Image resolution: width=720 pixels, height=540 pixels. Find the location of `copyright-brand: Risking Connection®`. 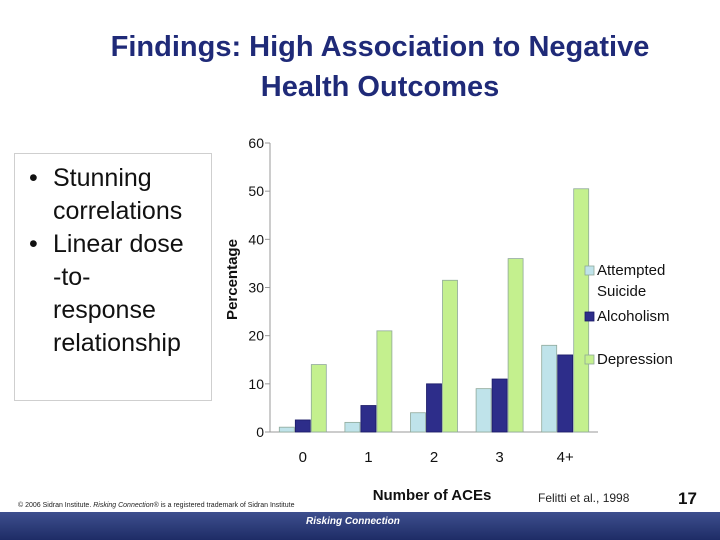

copyright-brand: Risking Connection® is located at coordinates (126, 505).